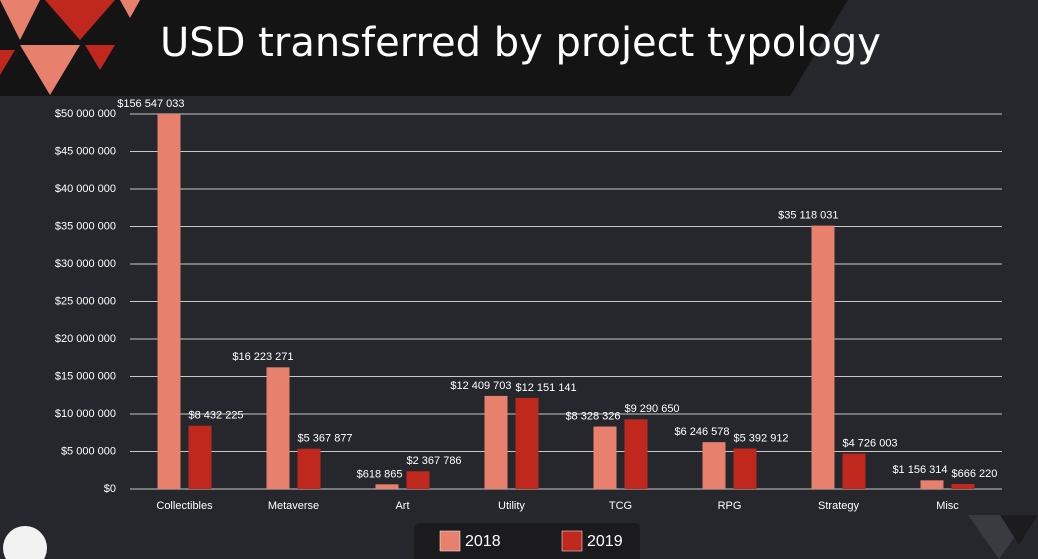 This screenshot has width=1038, height=559. I want to click on legend-label: 2019, so click(605, 541).